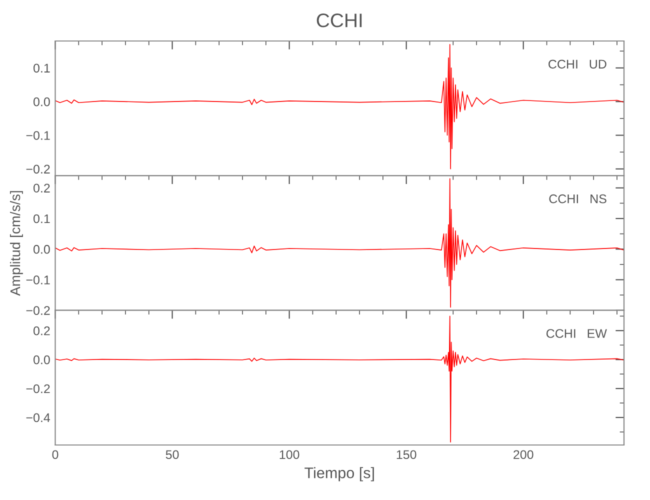 This screenshot has width=650, height=500. What do you see at coordinates (524, 455) in the screenshot?
I see `x-tick-label: 200` at bounding box center [524, 455].